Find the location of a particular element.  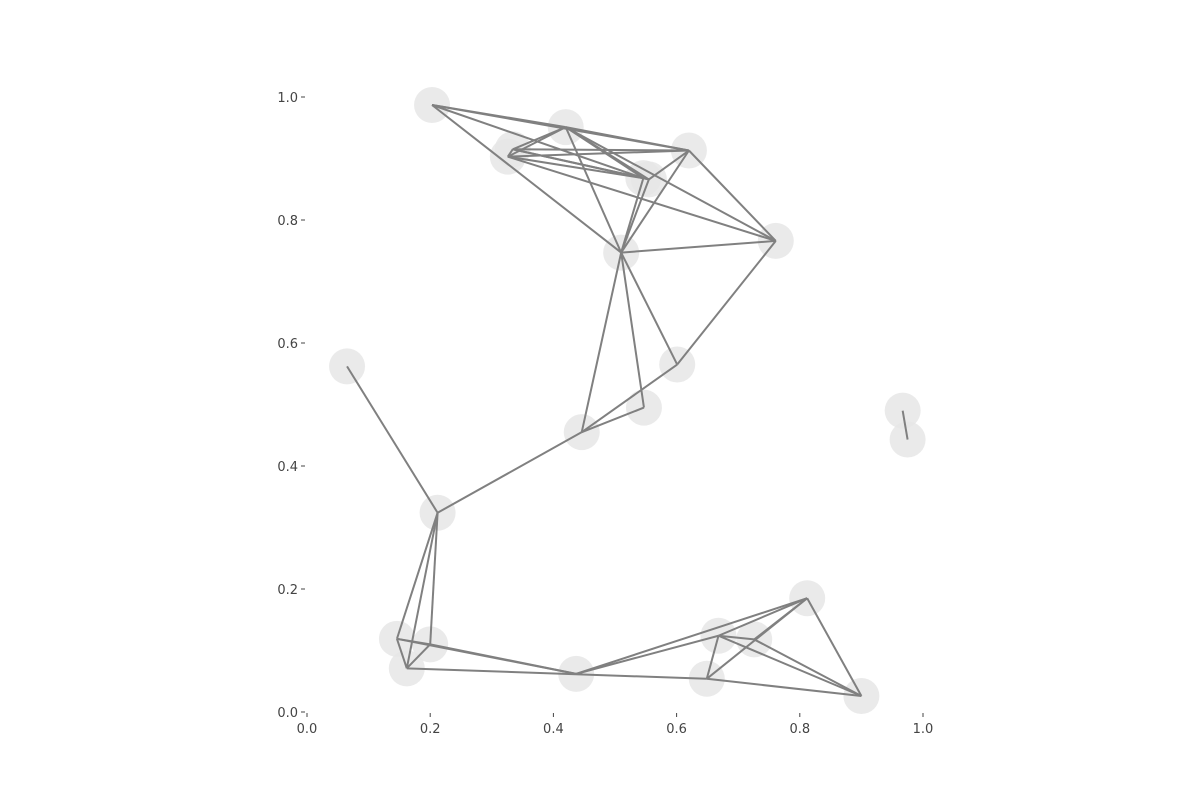

y-tick-label-5: 1.0 is located at coordinates (287, 98).